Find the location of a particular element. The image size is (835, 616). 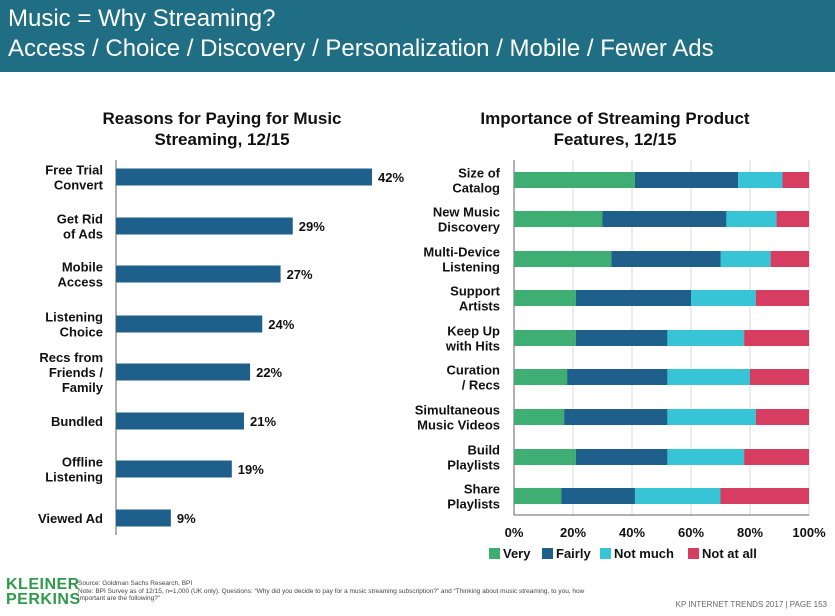

category-label: Simultaneous is located at coordinates (457, 410).